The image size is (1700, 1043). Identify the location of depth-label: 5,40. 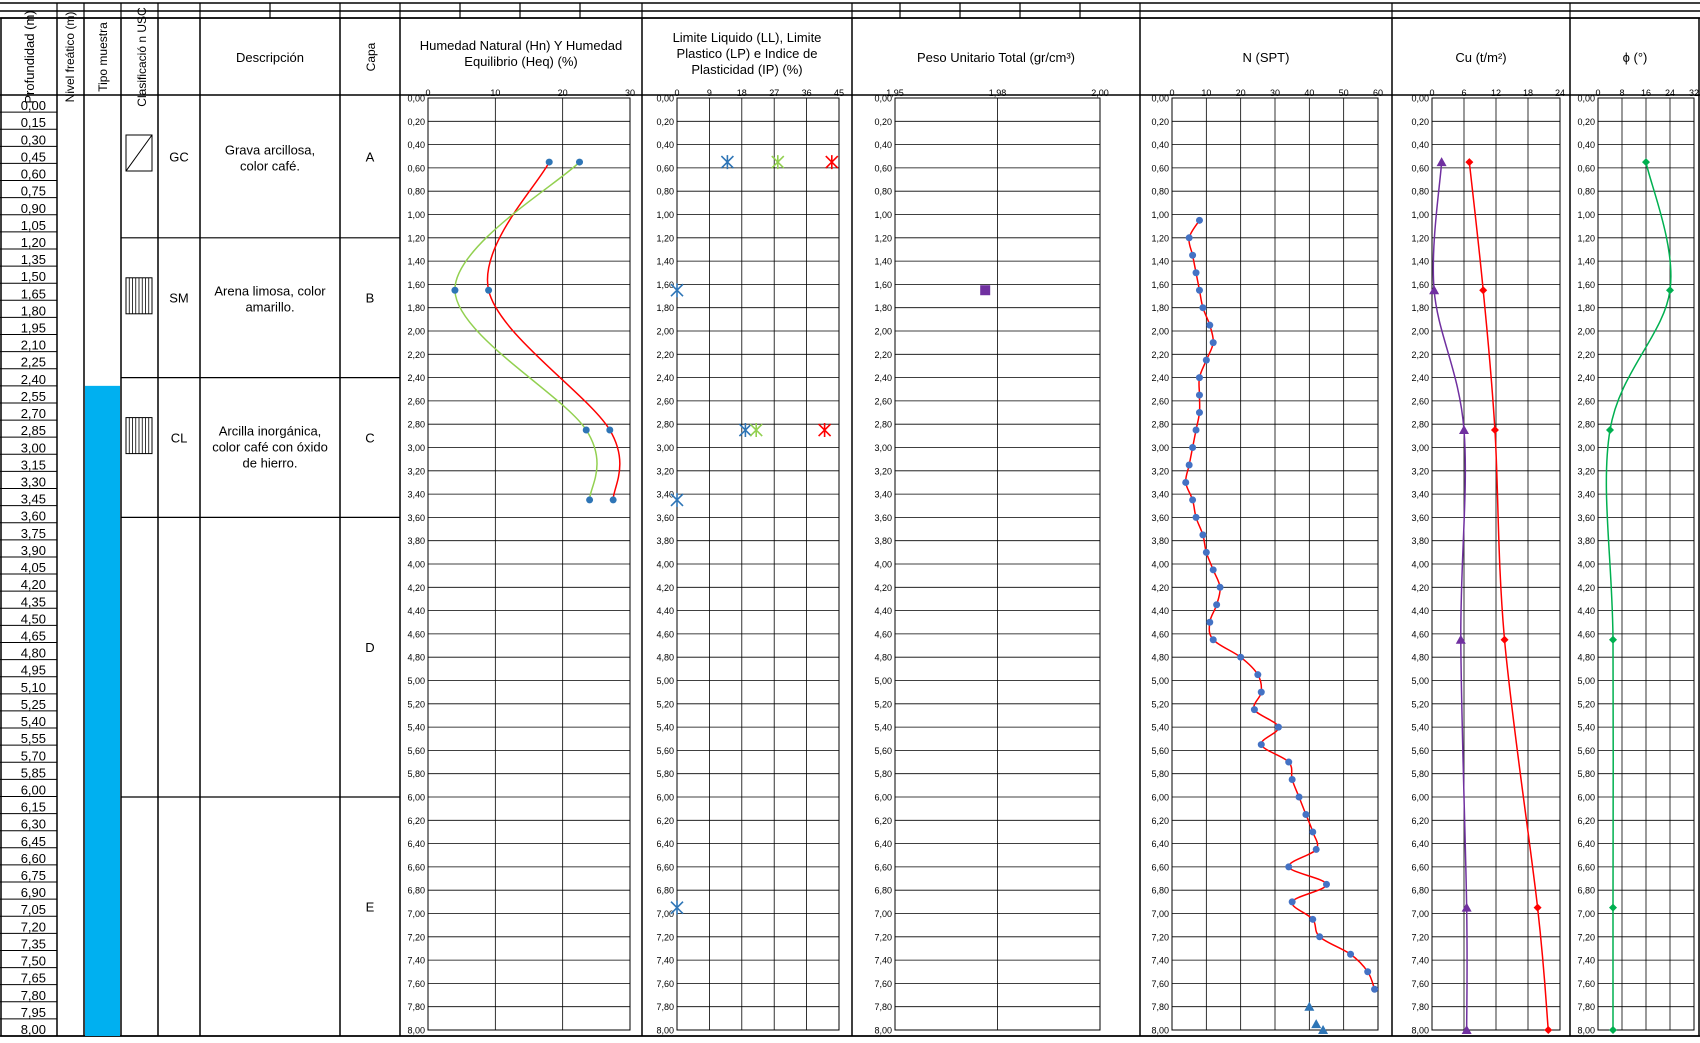
(33, 721).